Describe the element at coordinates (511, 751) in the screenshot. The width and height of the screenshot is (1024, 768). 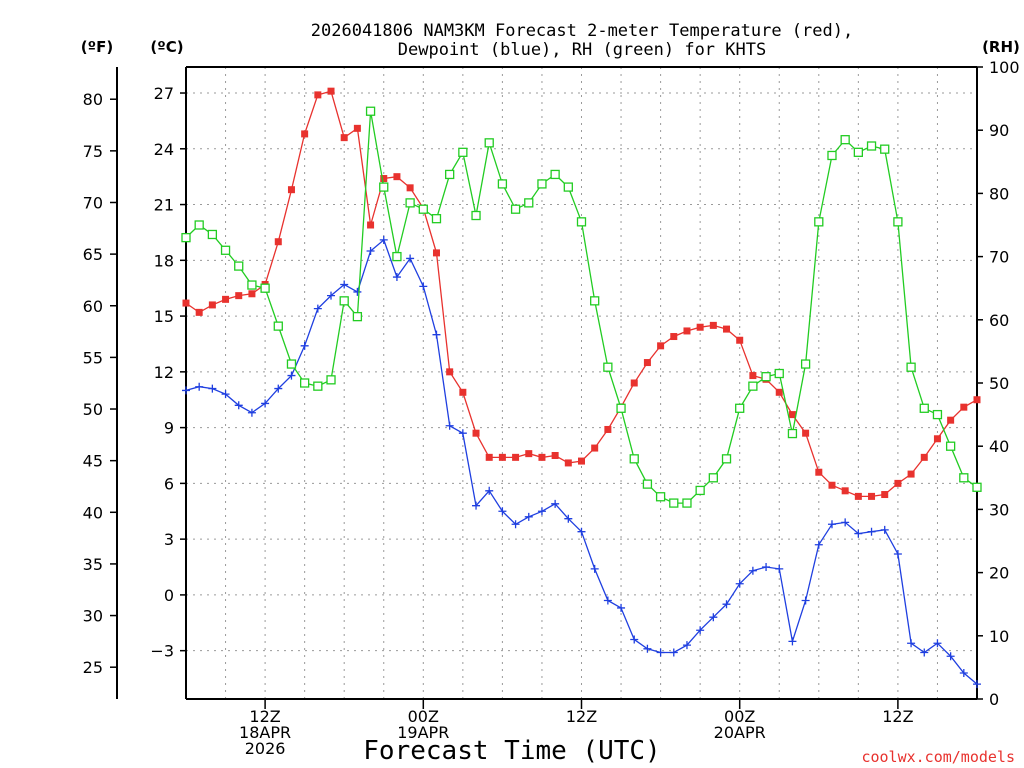
I see `x-axis-label: Forecast Time (UTC)` at that location.